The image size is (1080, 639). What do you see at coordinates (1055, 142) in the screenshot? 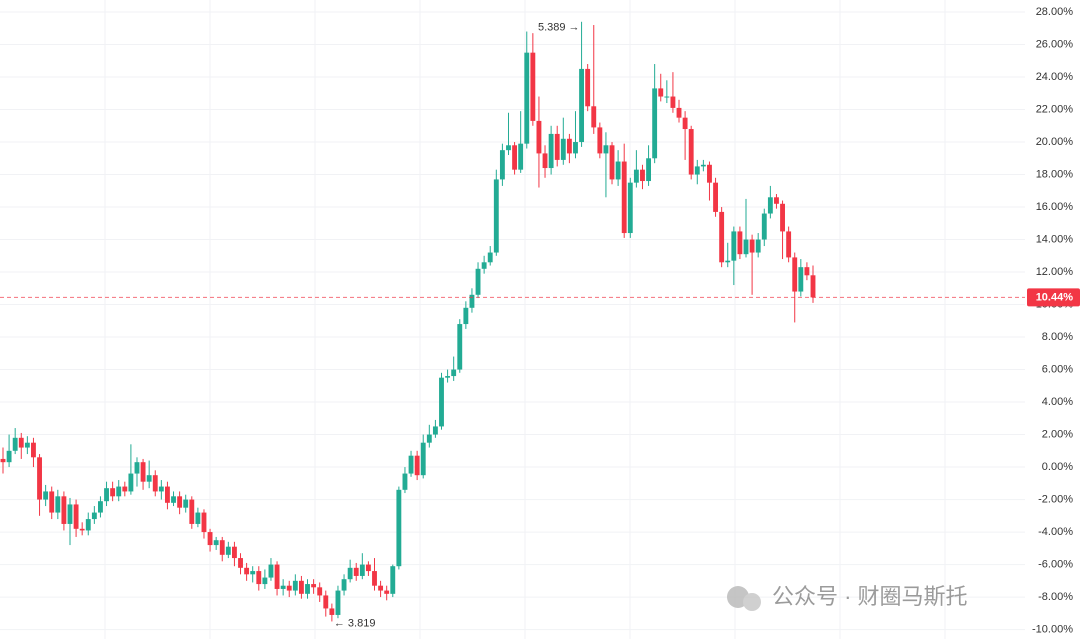
I see `y-tick-label: 20.00%` at bounding box center [1055, 142].